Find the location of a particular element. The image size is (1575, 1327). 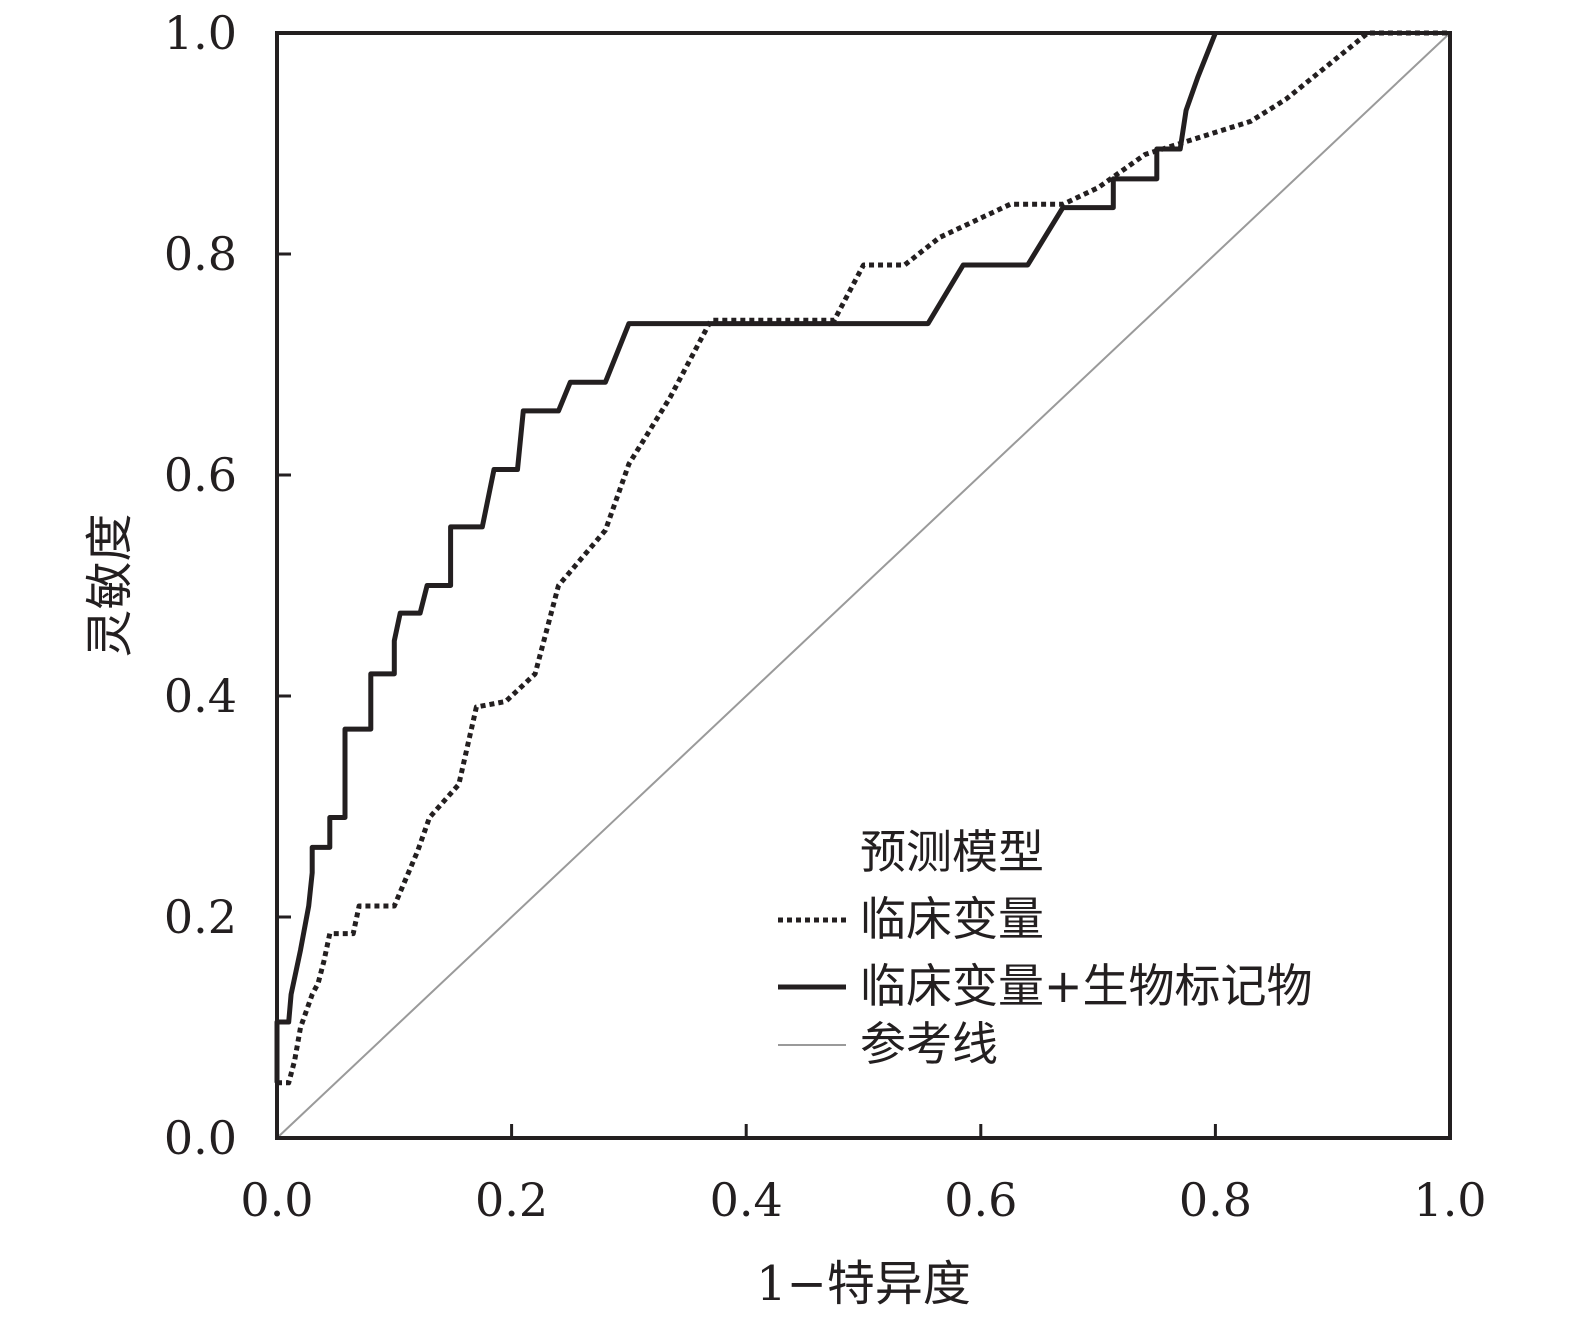

y-tick-label: 1.0 is located at coordinates (200, 33).